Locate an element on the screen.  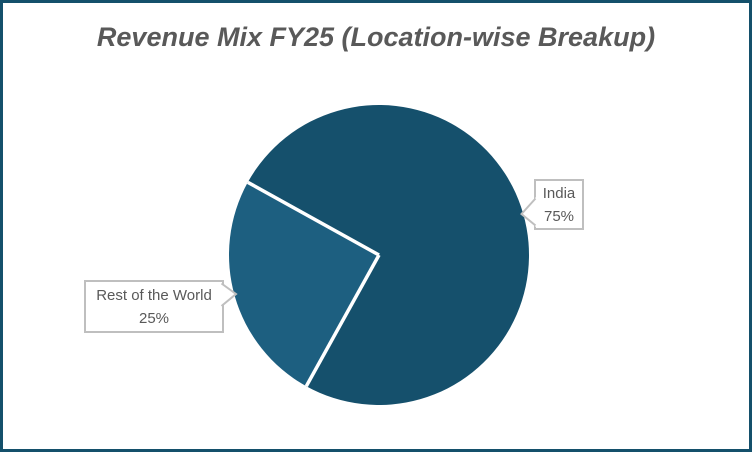
data-label-percentage: 25% is located at coordinates (154, 318).